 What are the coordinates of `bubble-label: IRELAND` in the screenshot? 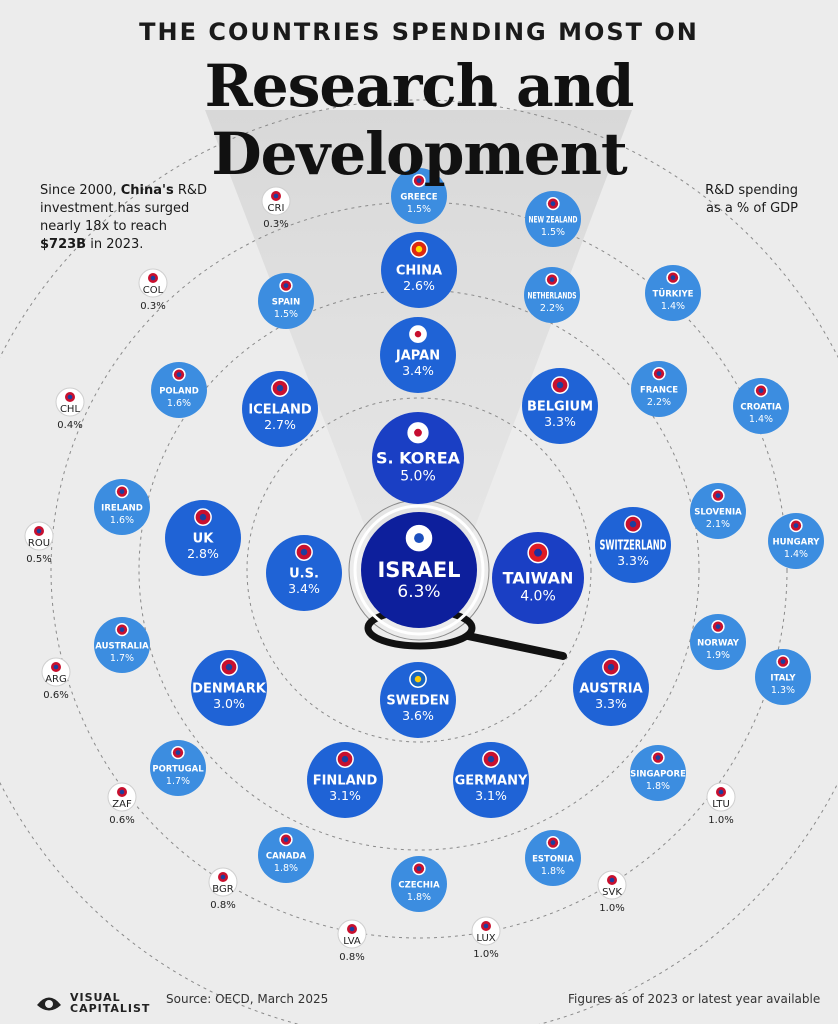 It's located at (122, 508).